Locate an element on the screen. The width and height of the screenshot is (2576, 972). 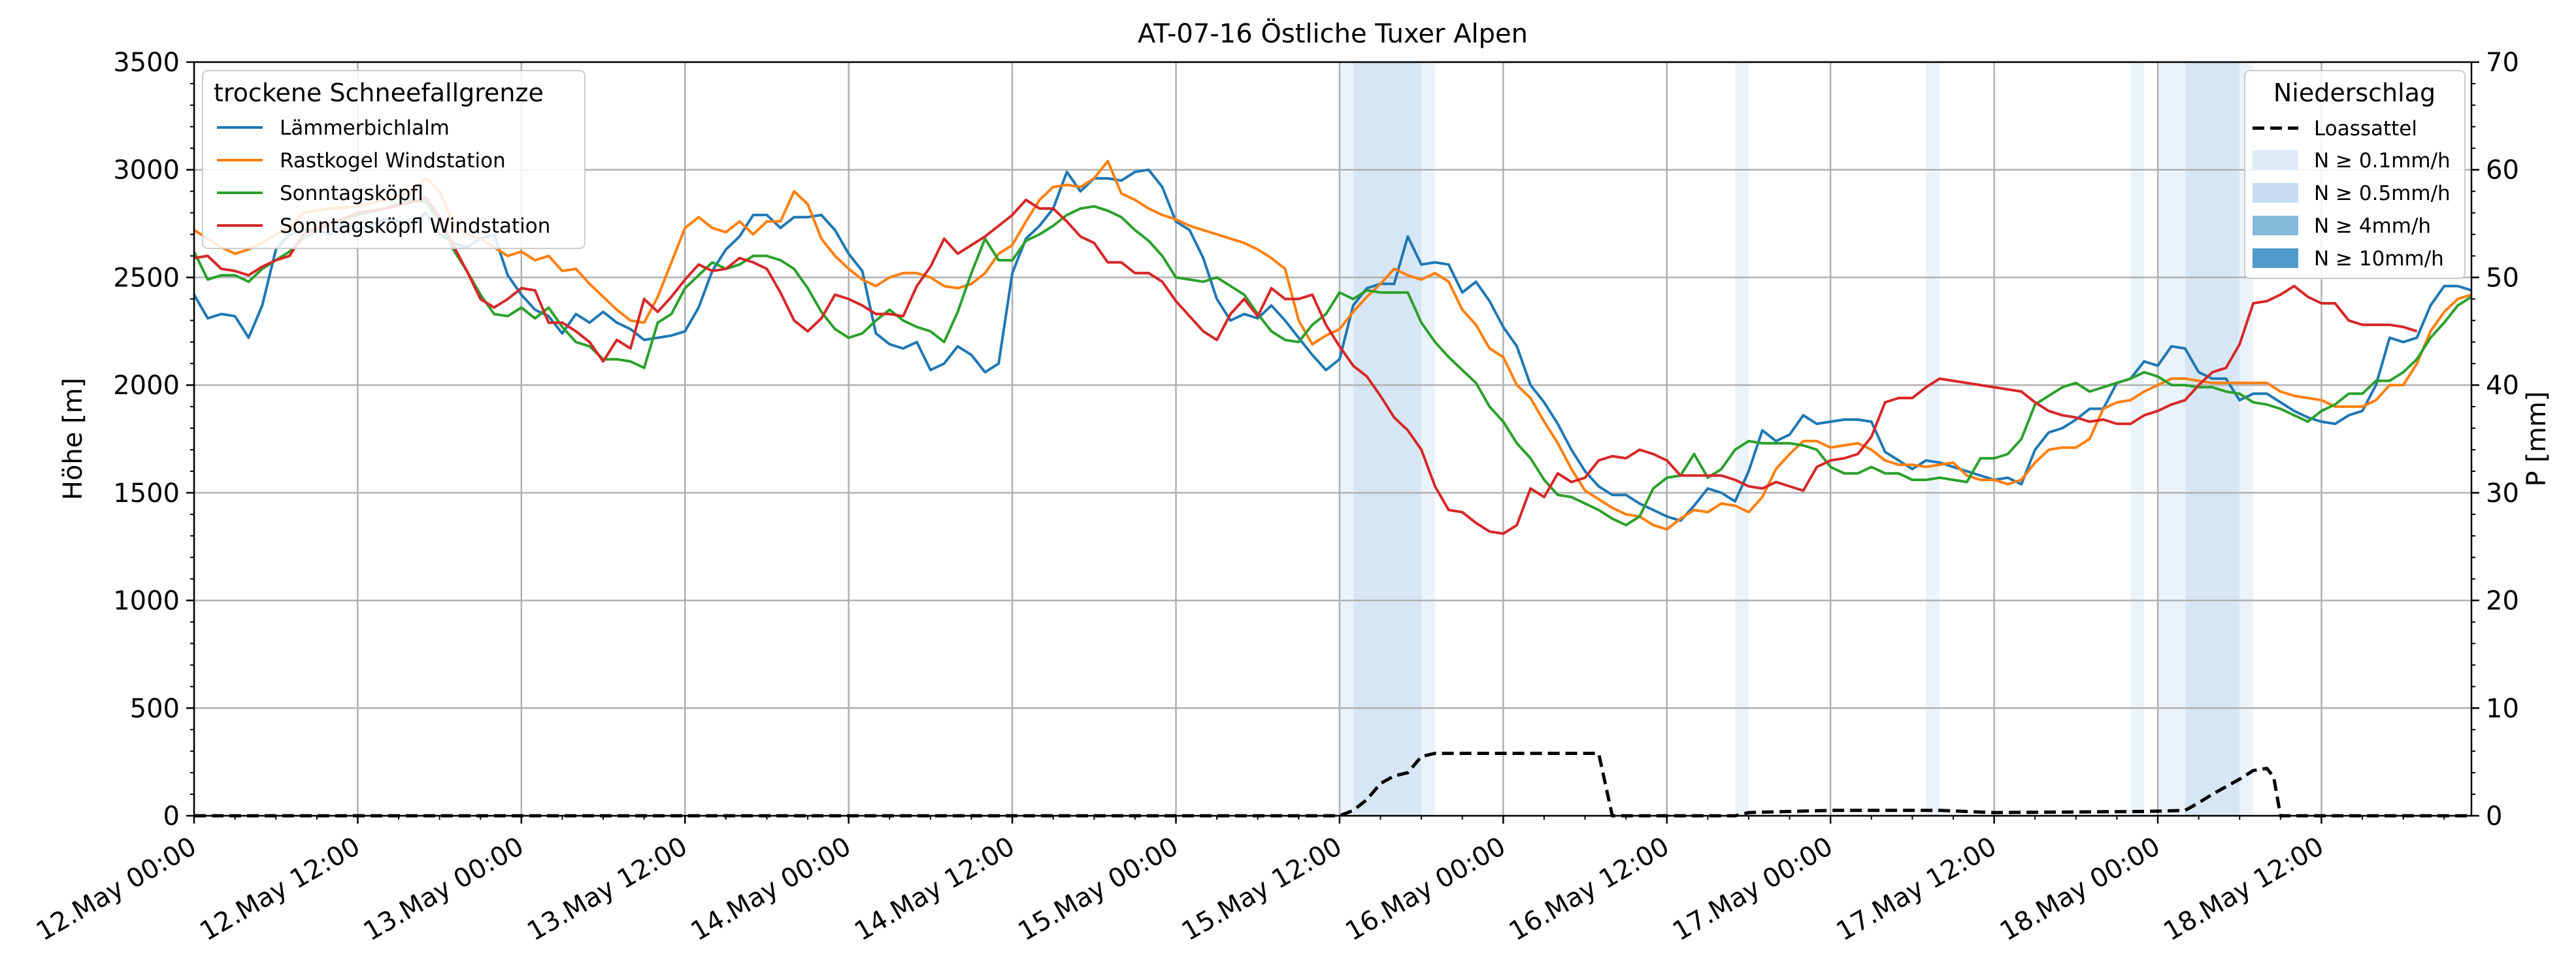
precipitation-line is located at coordinates (1332, 785).